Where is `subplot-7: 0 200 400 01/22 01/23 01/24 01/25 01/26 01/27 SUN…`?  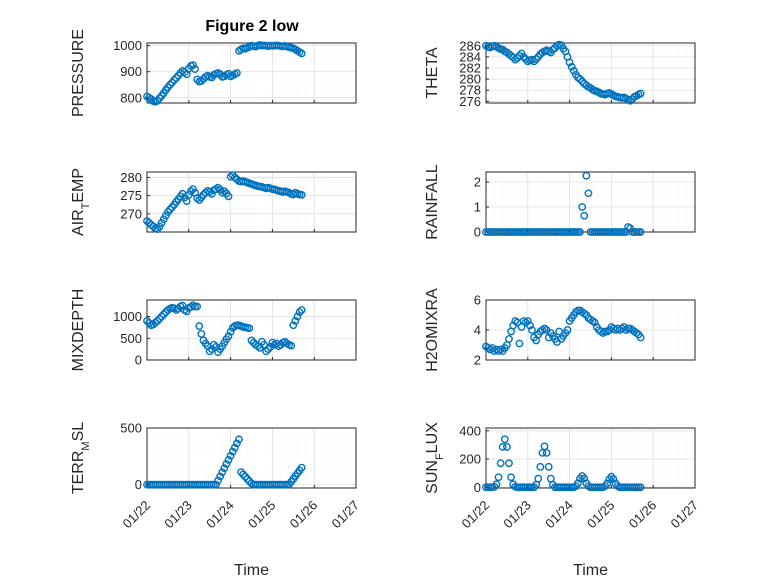
subplot-7: 0 200 400 01/22 01/23 01/24 01/25 01/26 01/27 SUN… is located at coordinates (562, 500).